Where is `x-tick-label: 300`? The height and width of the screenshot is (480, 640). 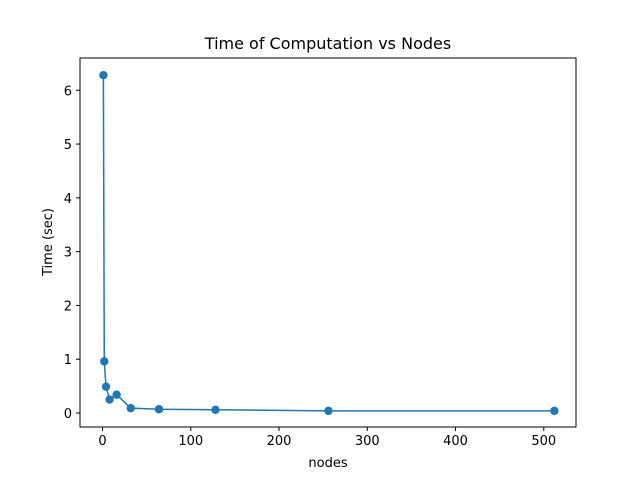
x-tick-label: 300 is located at coordinates (367, 441).